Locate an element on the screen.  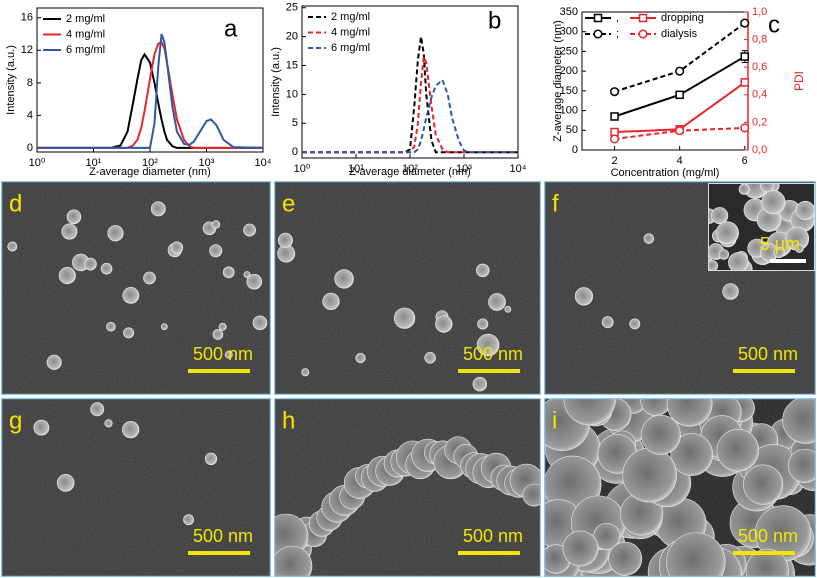
sem-label: d is located at coordinates (15, 203).